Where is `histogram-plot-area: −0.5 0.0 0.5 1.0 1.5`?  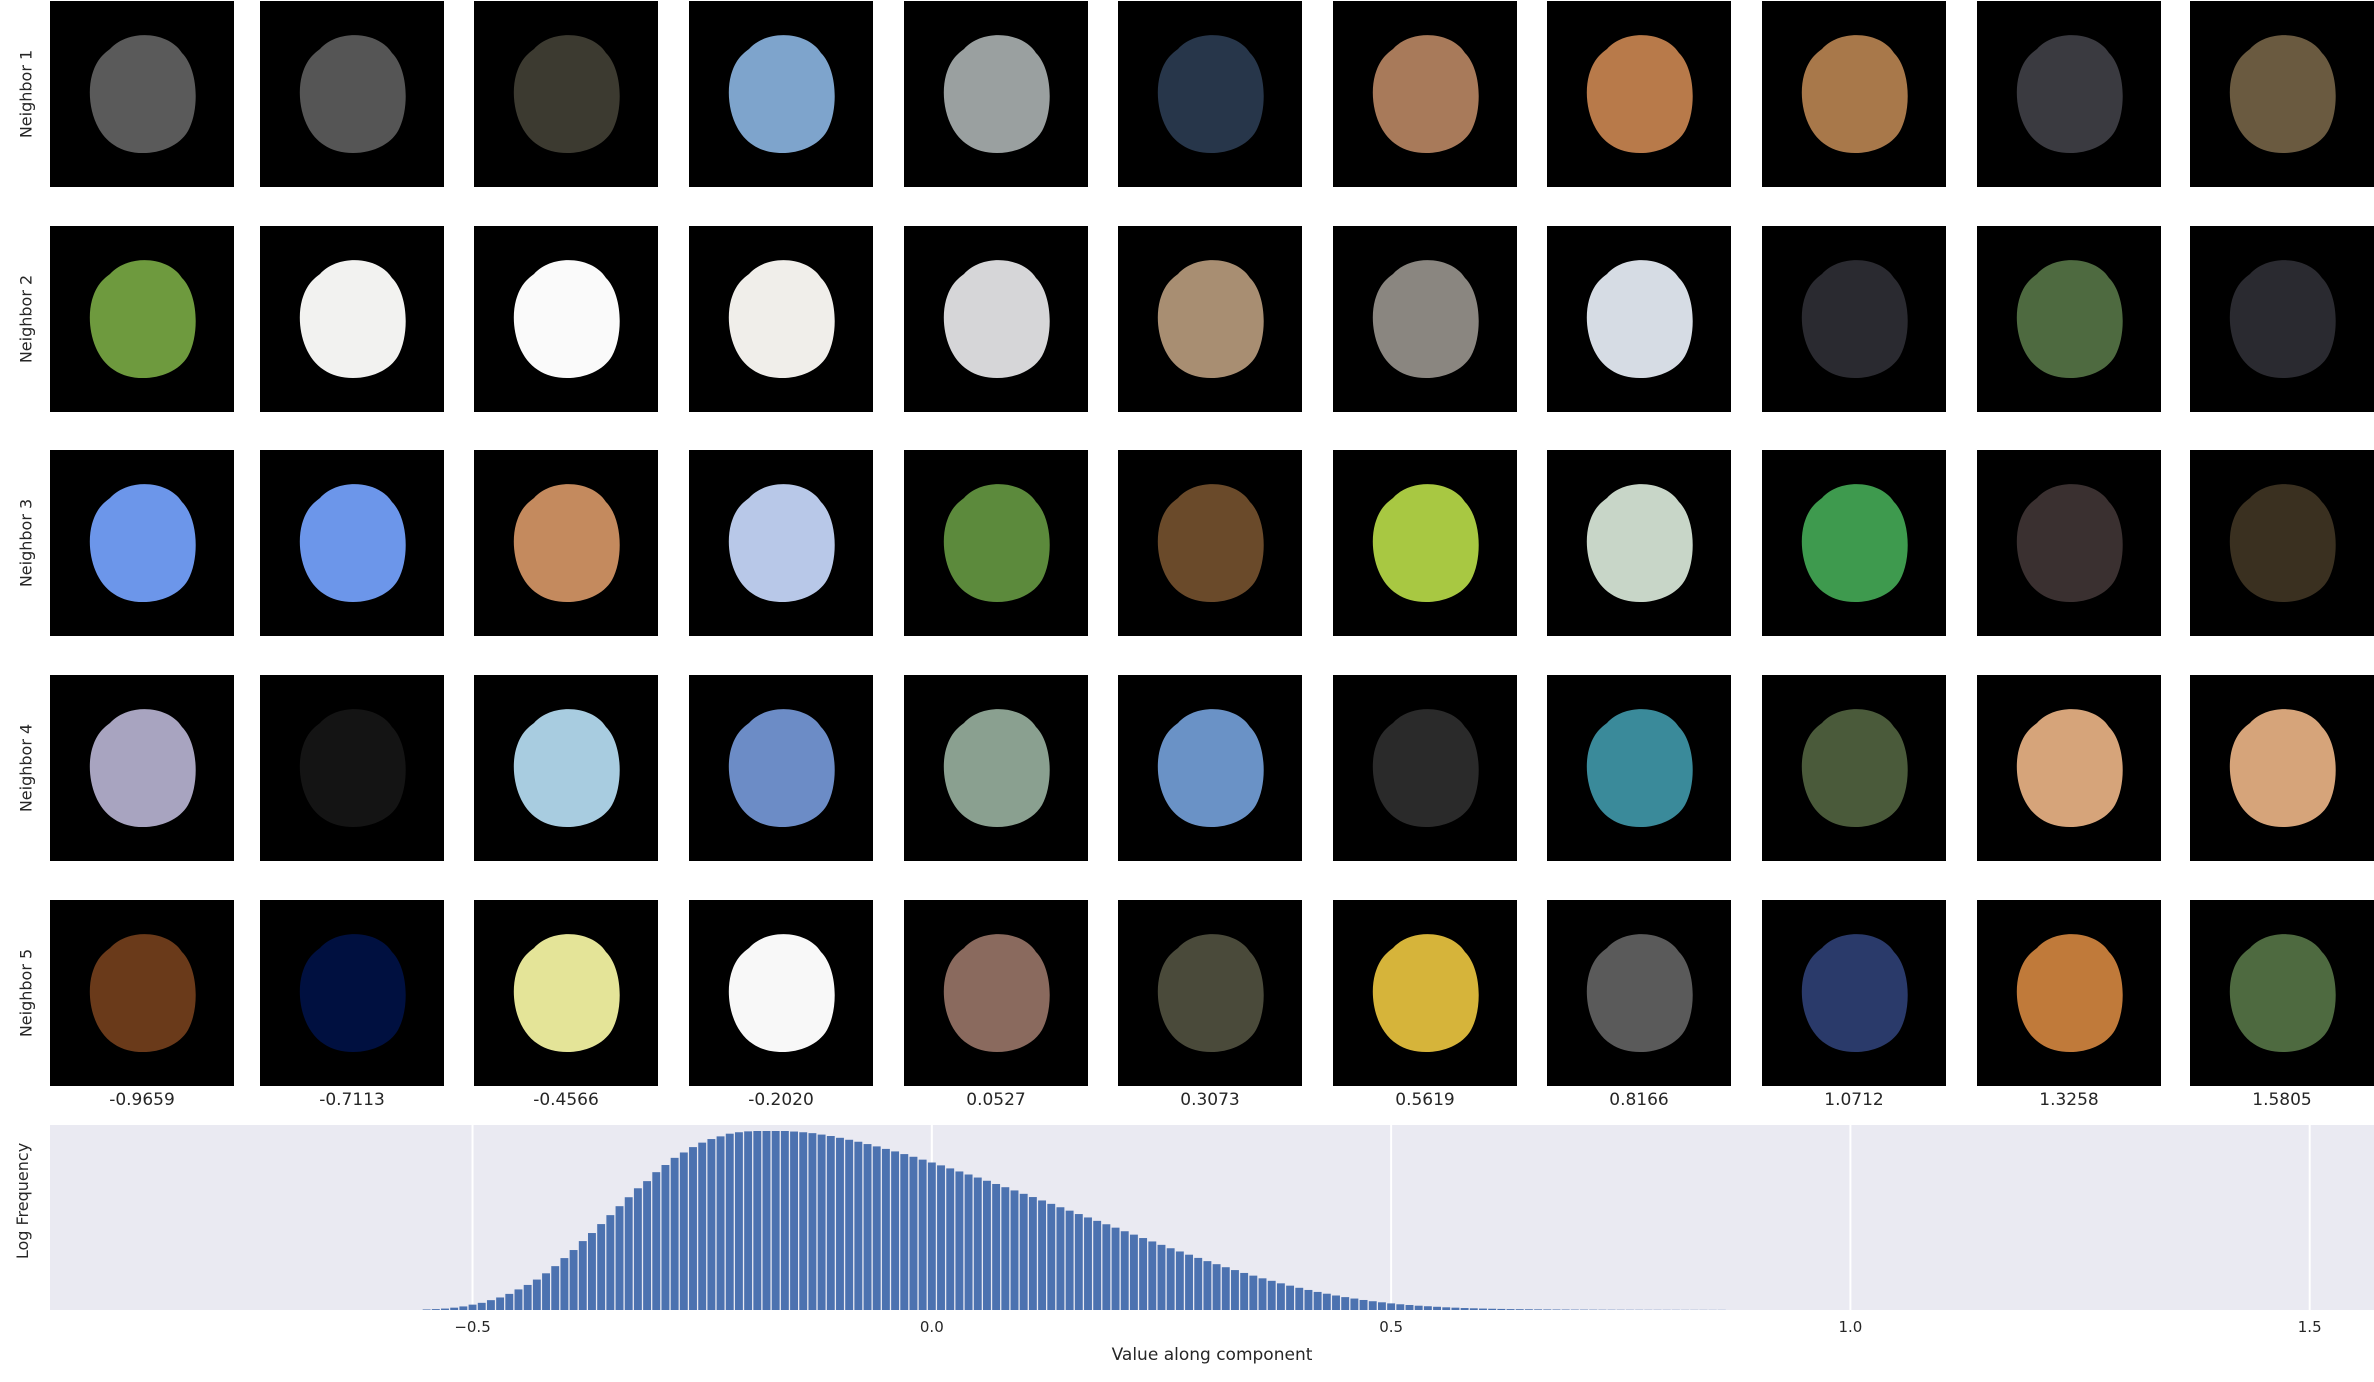
histogram-plot-area: −0.5 0.0 0.5 1.0 1.5 is located at coordinates (1212, 1230).